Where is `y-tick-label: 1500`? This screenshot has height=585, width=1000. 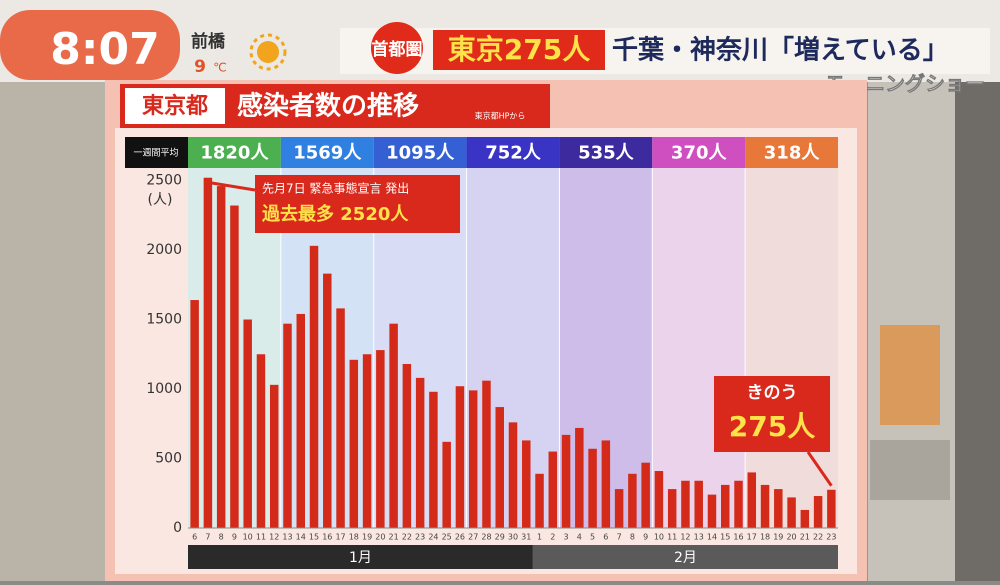
y-tick-label: 1500 is located at coordinates (164, 320).